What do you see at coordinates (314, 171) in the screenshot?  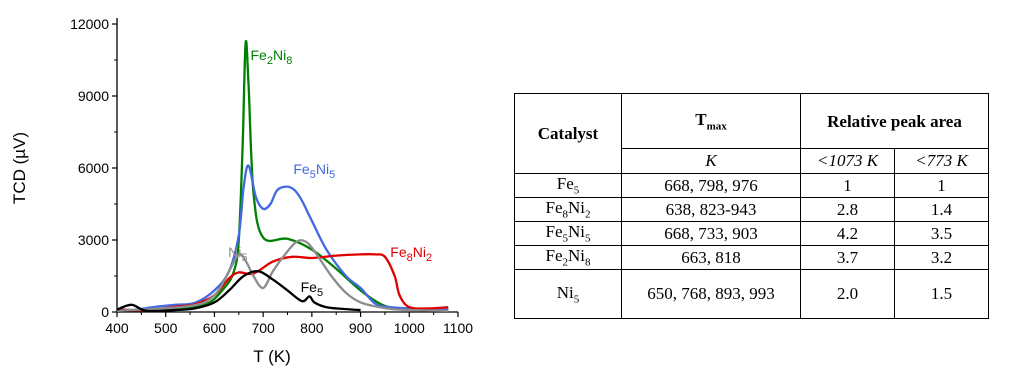 I see `annotation-fe5ni5: Fe5Ni5` at bounding box center [314, 171].